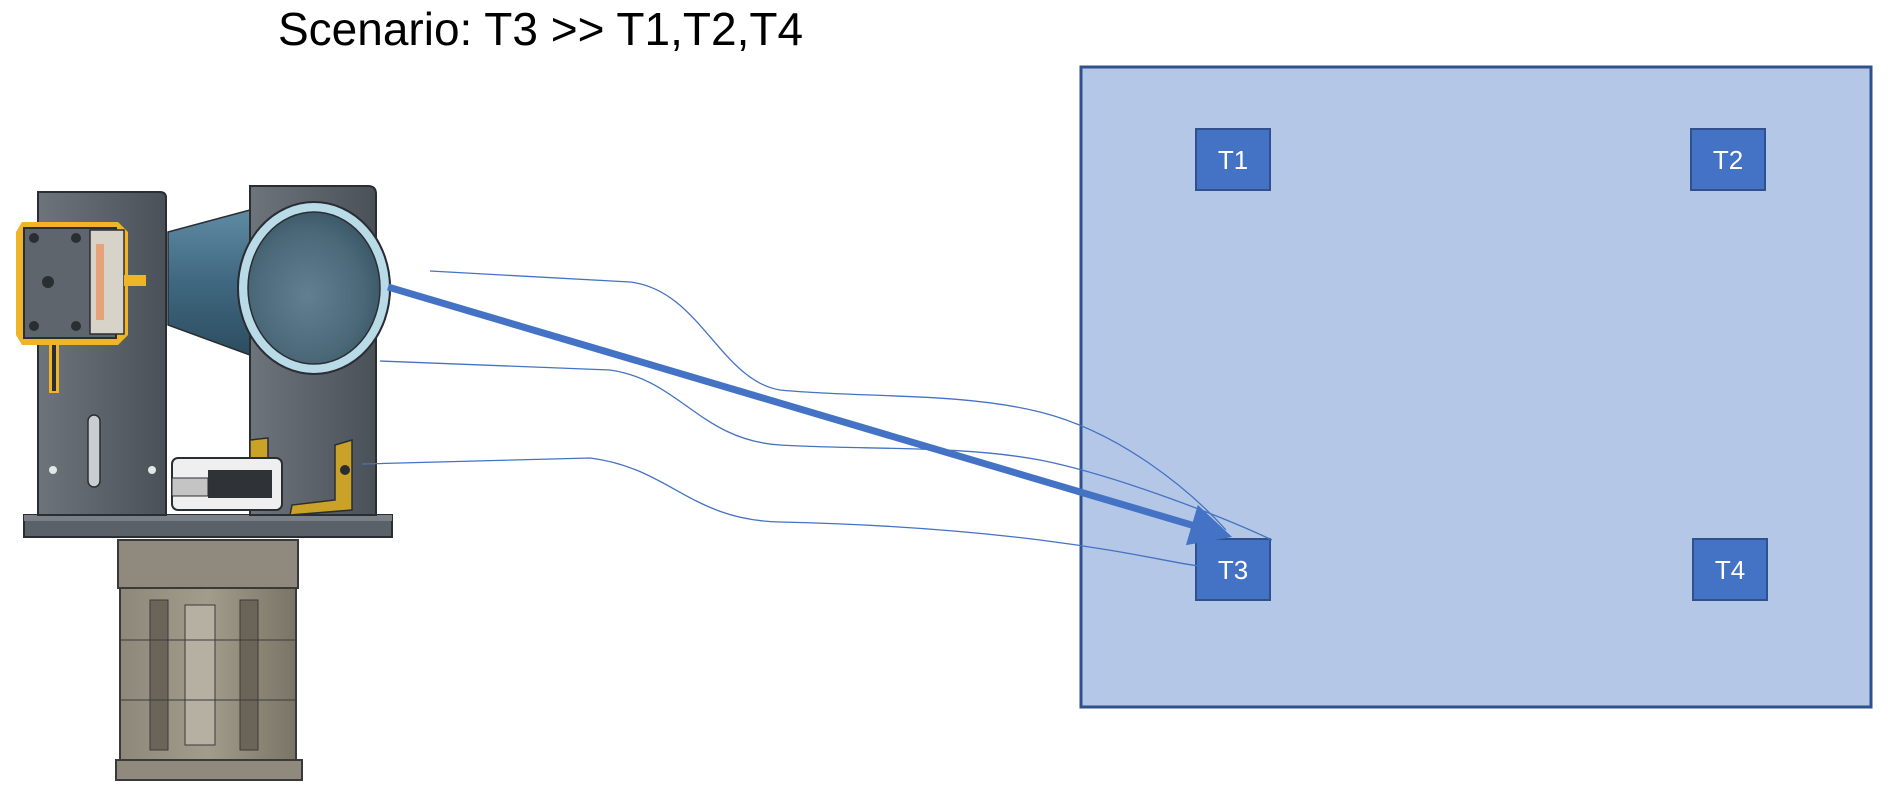 The height and width of the screenshot is (792, 1890). I want to click on bracket, so click(321, 477).